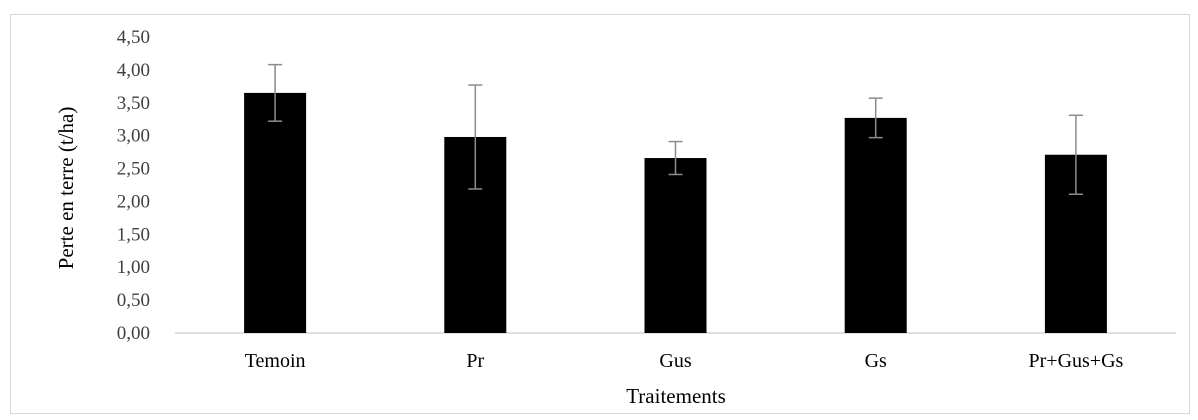 Image resolution: width=1198 pixels, height=420 pixels. Describe the element at coordinates (133, 234) in the screenshot. I see `y-tick-label: 1,50` at that location.